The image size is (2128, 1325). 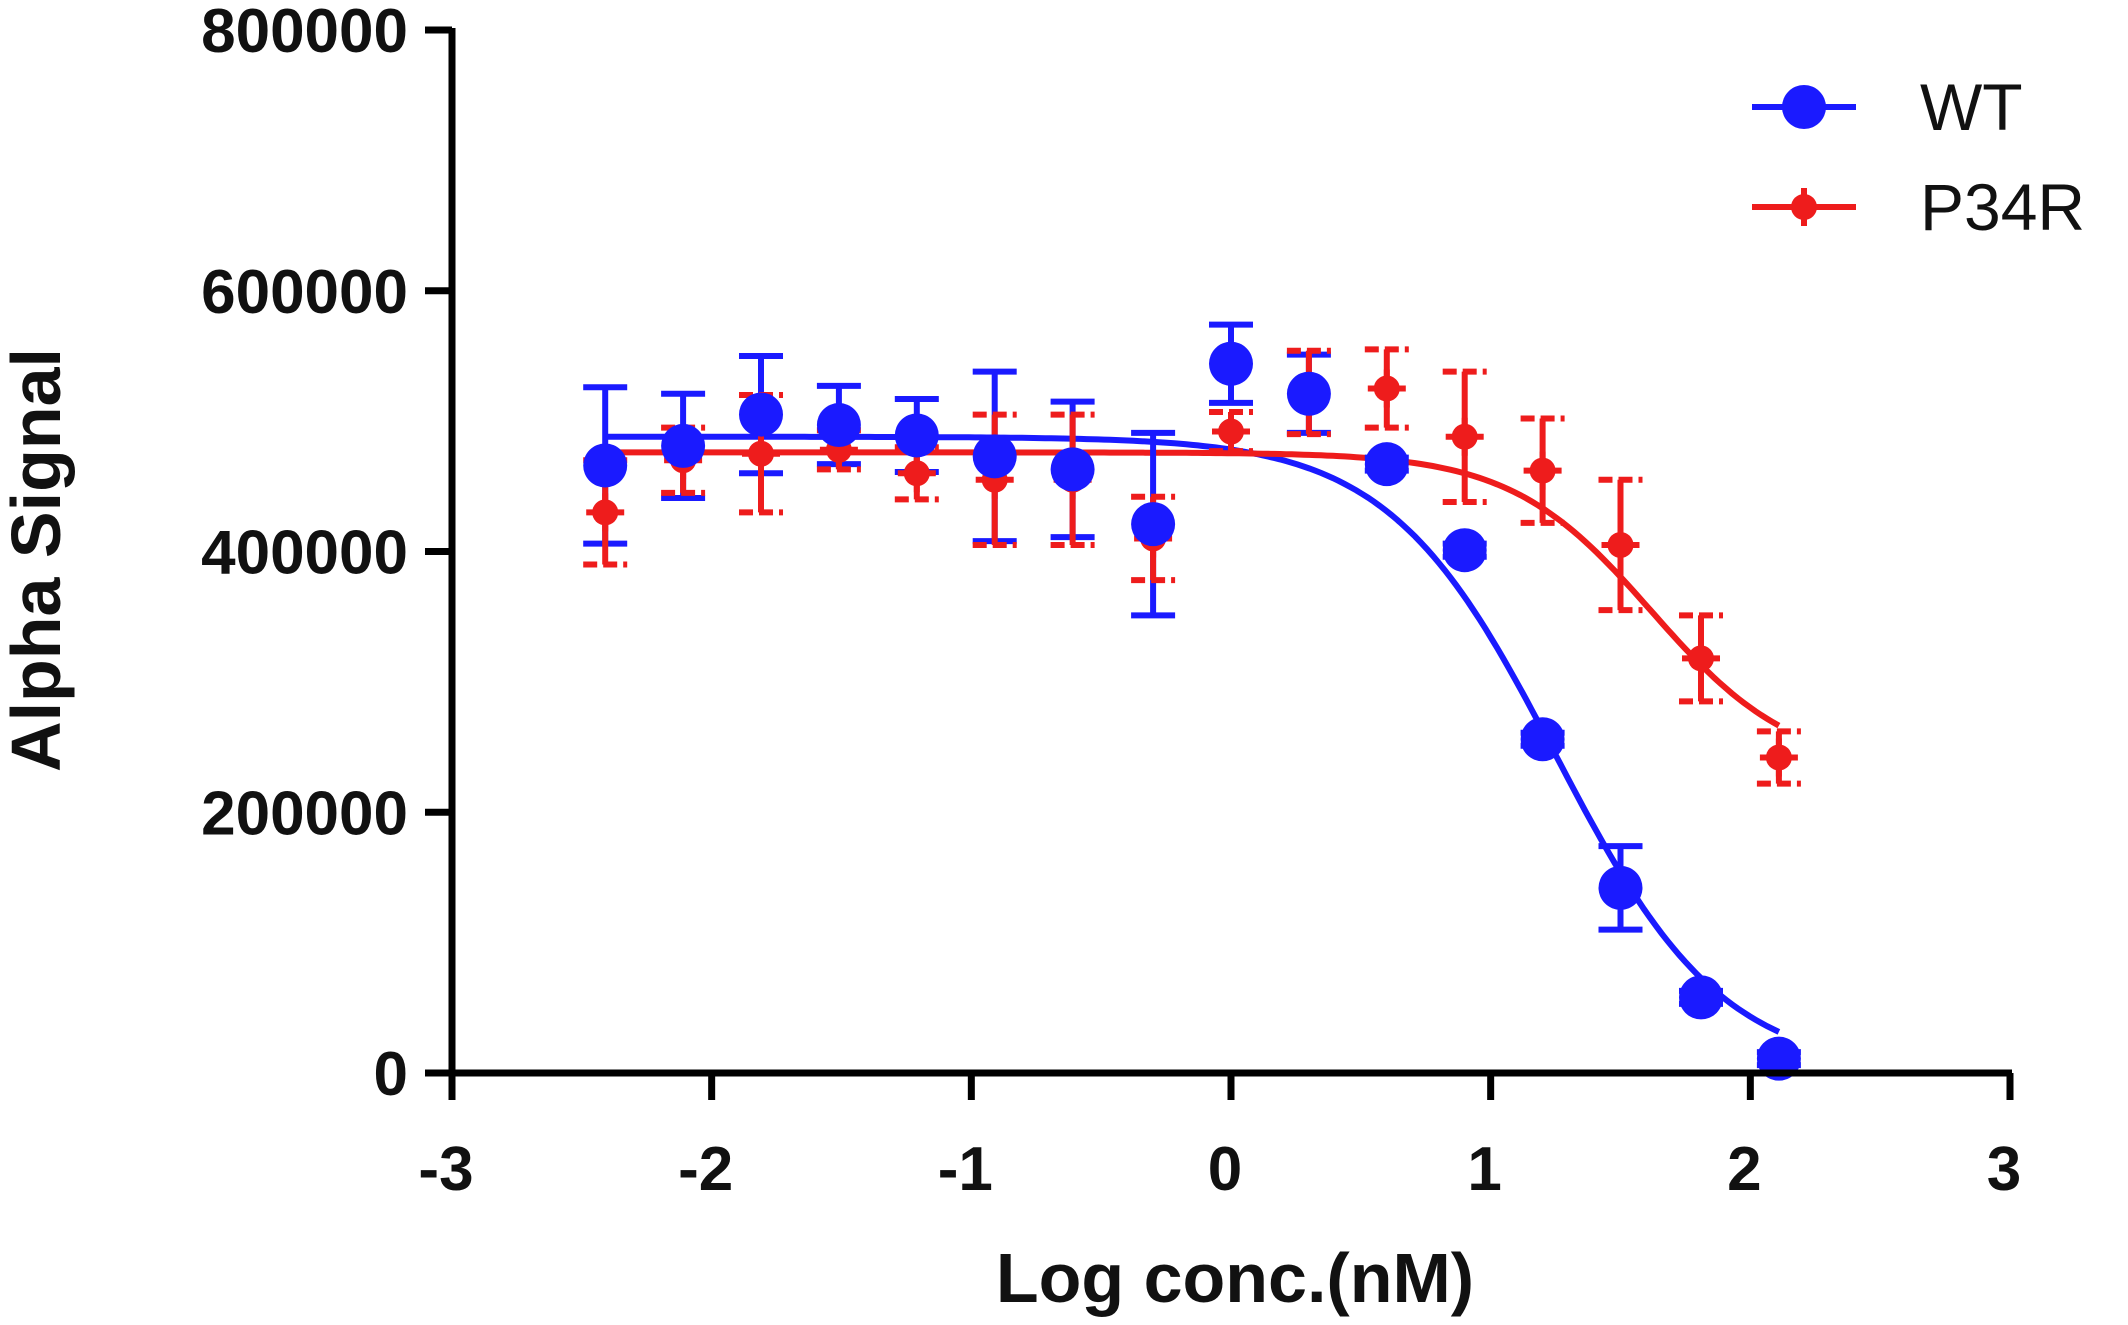 I want to click on x-tick-label: -1, so click(x=965, y=1169).